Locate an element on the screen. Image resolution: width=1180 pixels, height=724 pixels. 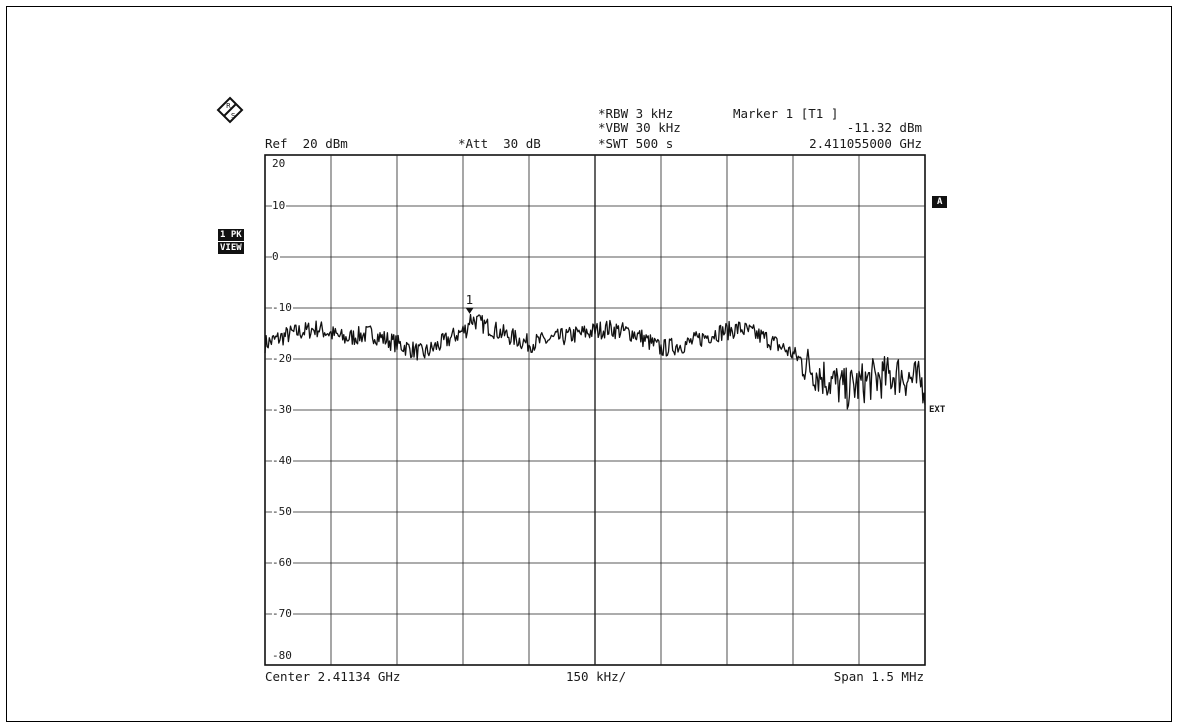
marker-title: Marker 1 [T1 ] is located at coordinates (786, 113).